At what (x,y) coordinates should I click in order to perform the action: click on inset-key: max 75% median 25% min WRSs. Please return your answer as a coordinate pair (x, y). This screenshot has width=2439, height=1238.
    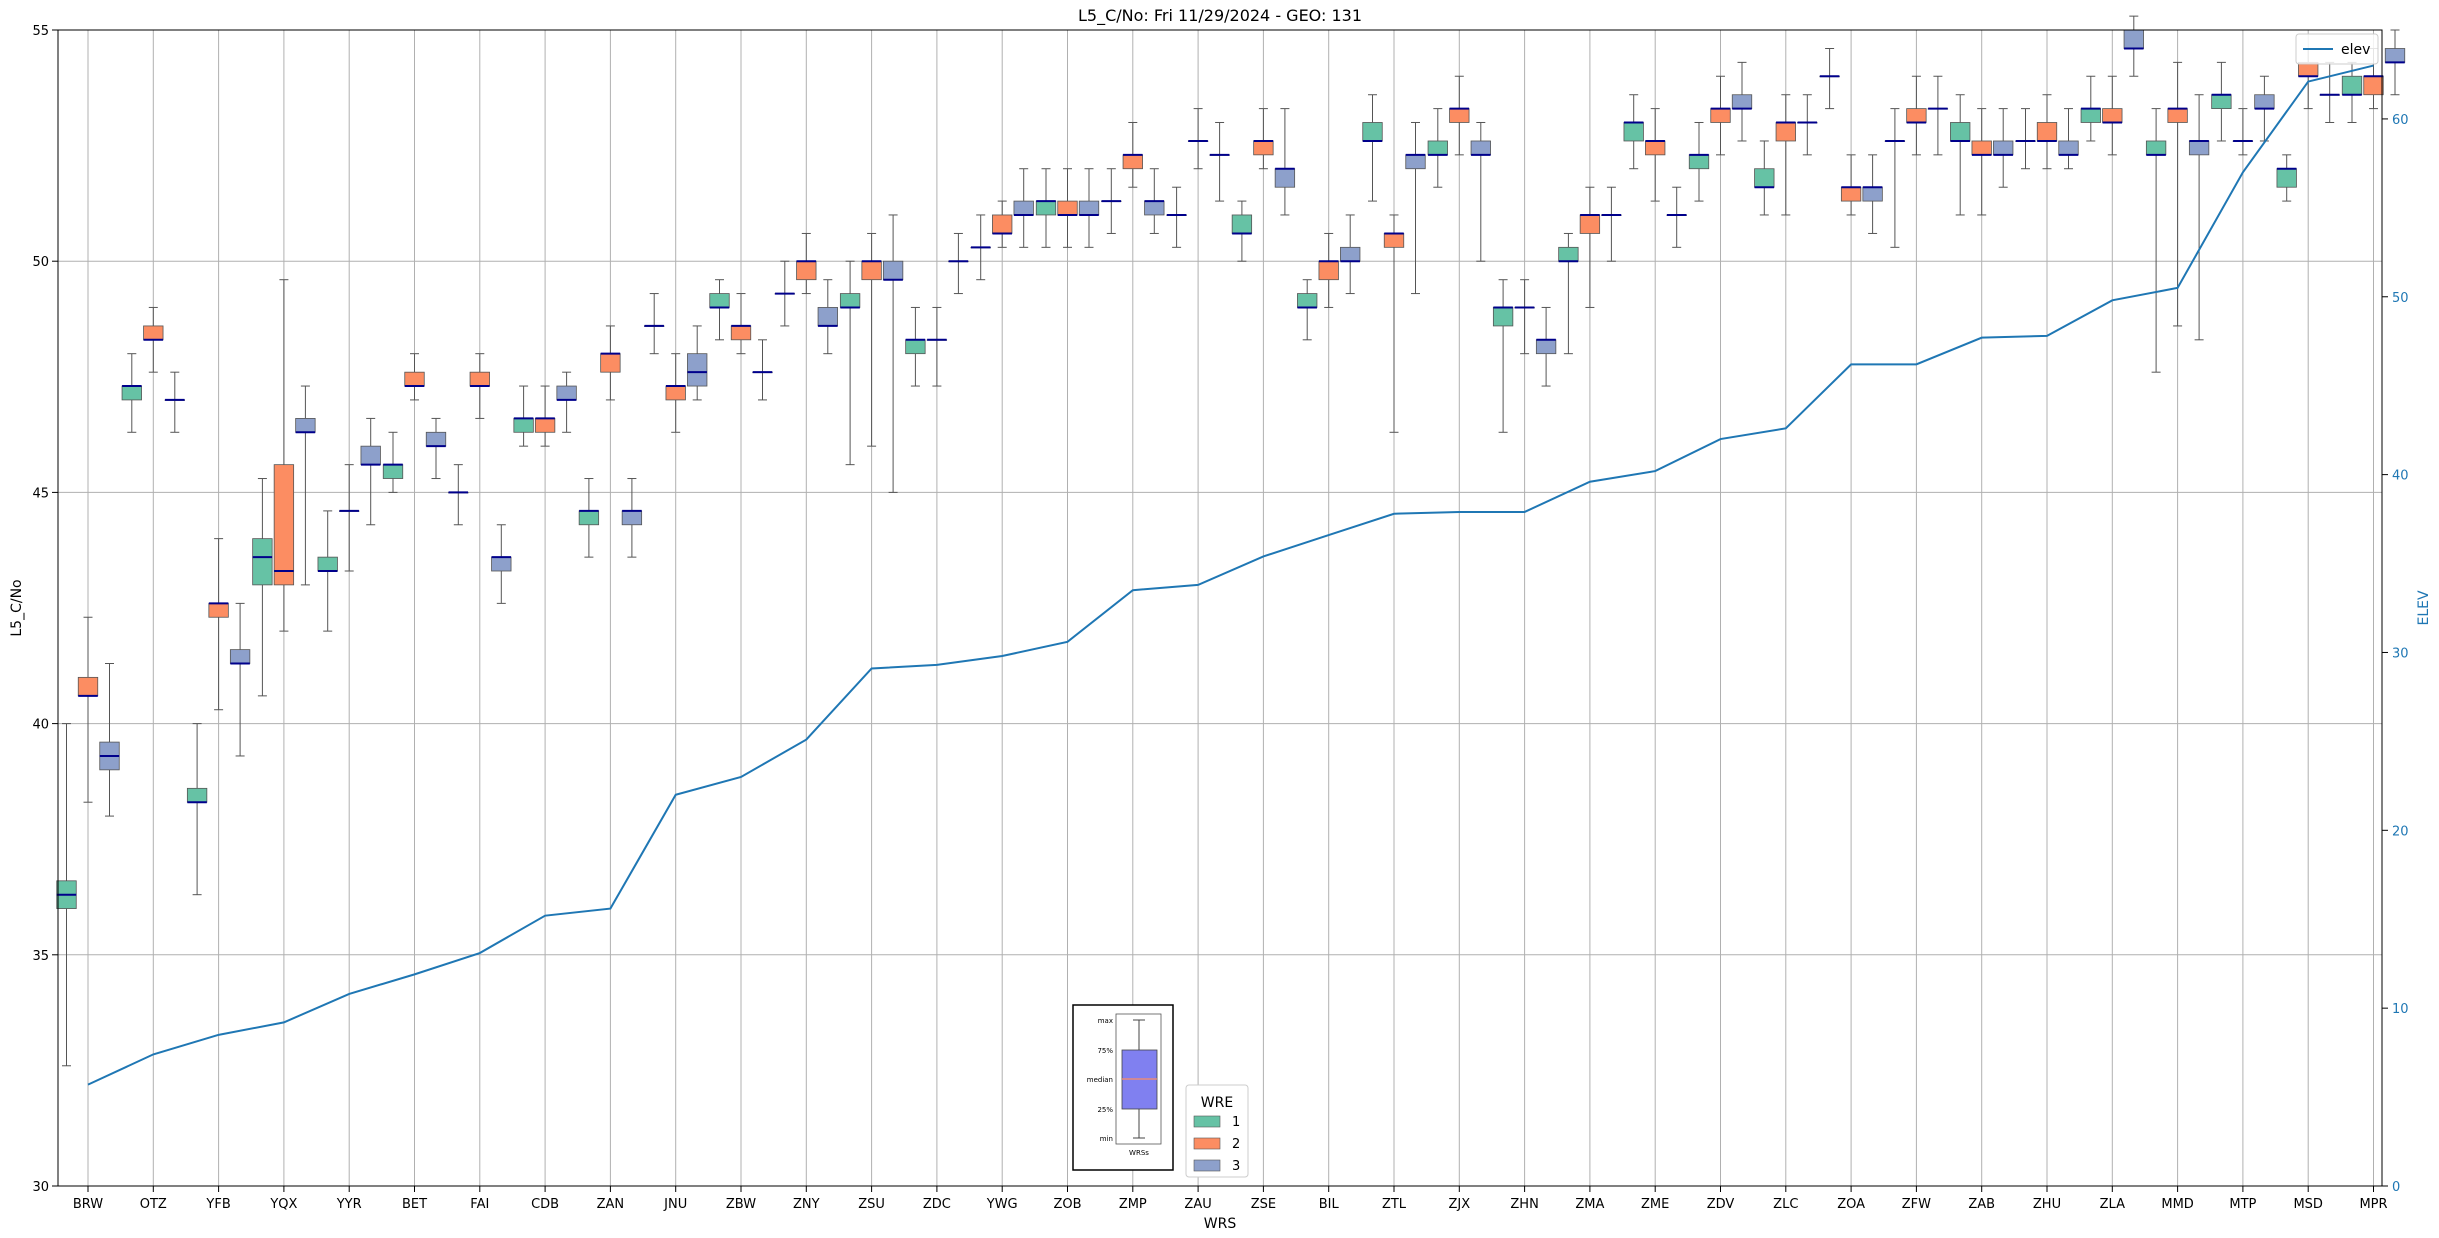
    Looking at the image, I should click on (1123, 1087).